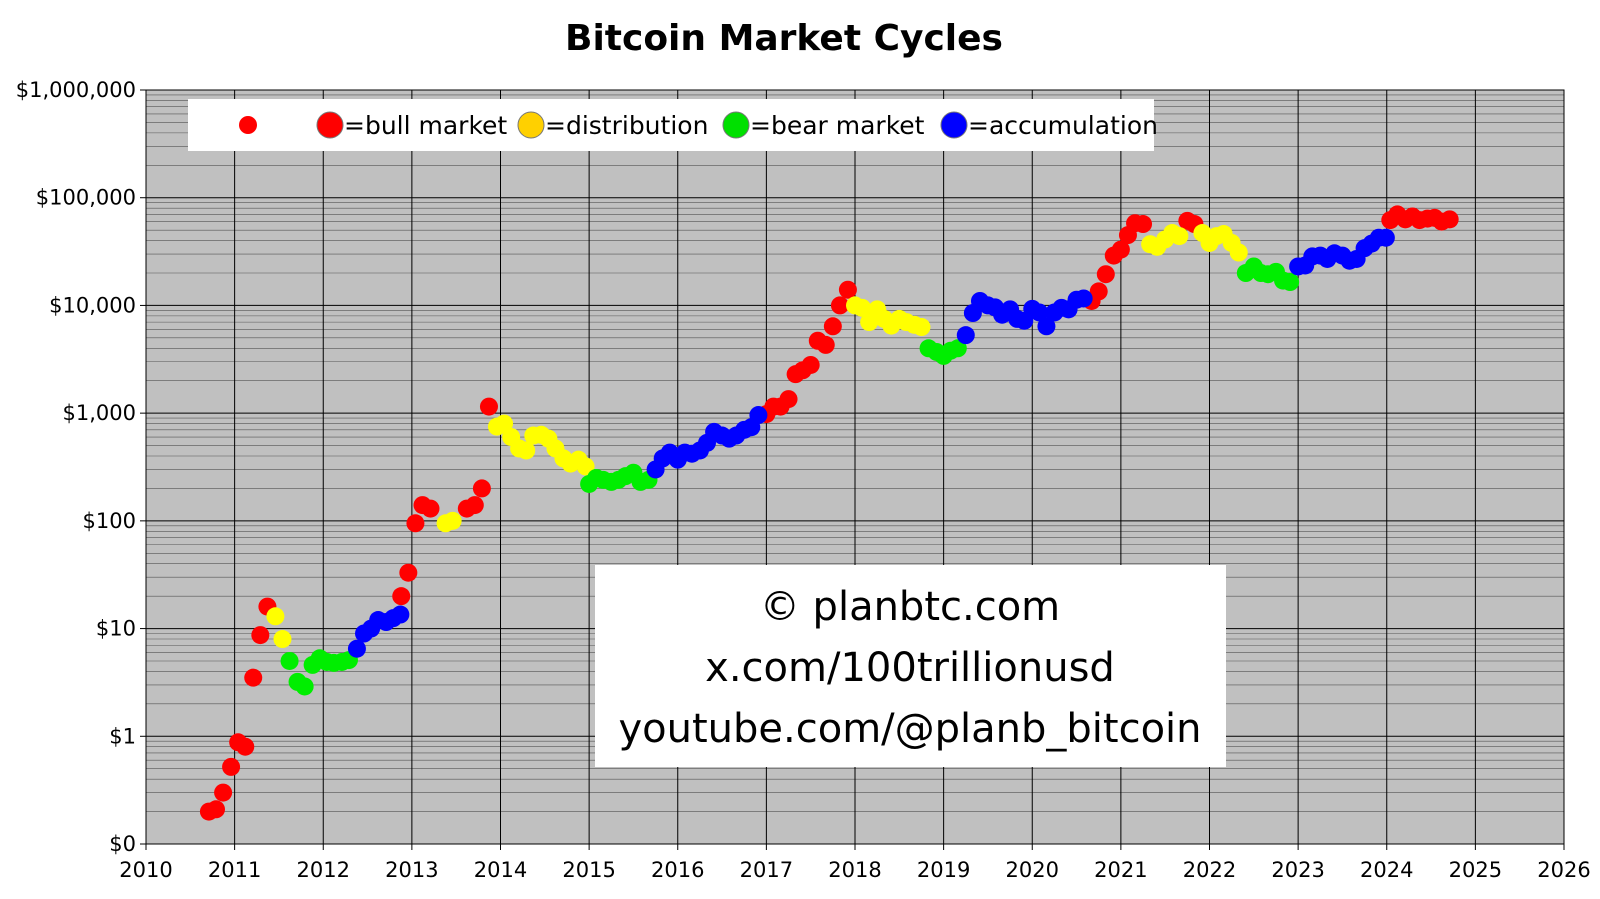 The width and height of the screenshot is (1600, 899). What do you see at coordinates (86, 198) in the screenshot?
I see `y-tick-label: $100,000` at bounding box center [86, 198].